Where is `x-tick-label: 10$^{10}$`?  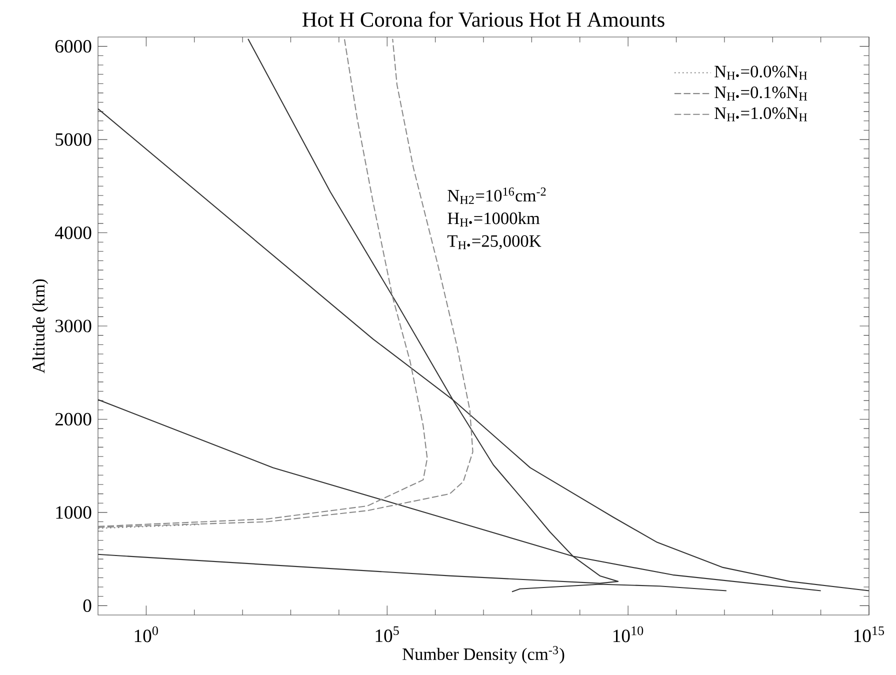
x-tick-label: 10$^{10}$ is located at coordinates (628, 634).